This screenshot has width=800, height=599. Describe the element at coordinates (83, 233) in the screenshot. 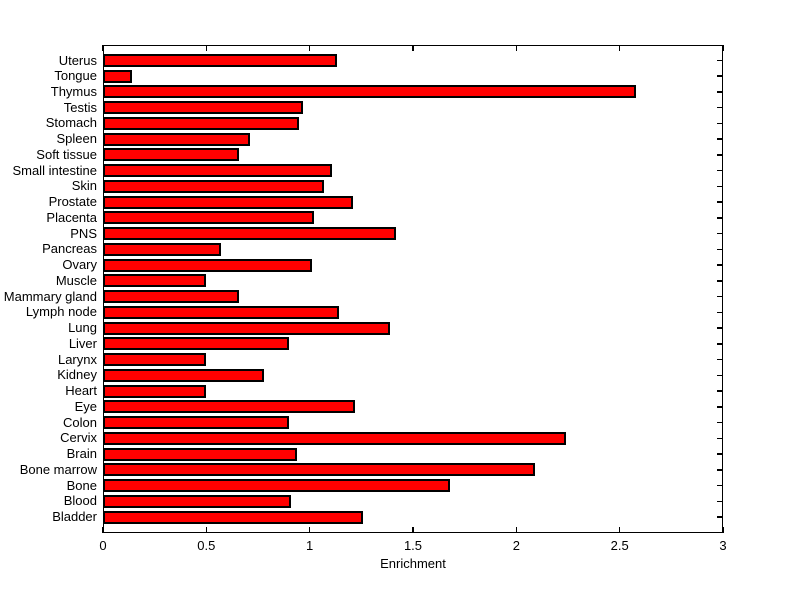

I see `y-tick-label-pns: PNS` at that location.